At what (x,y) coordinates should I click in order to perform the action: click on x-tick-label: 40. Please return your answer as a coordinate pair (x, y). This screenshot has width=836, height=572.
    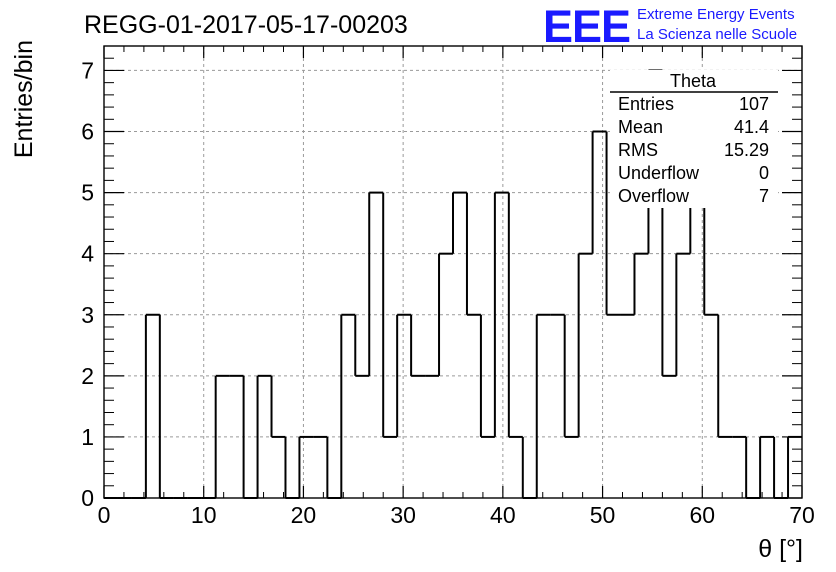
    Looking at the image, I should click on (503, 515).